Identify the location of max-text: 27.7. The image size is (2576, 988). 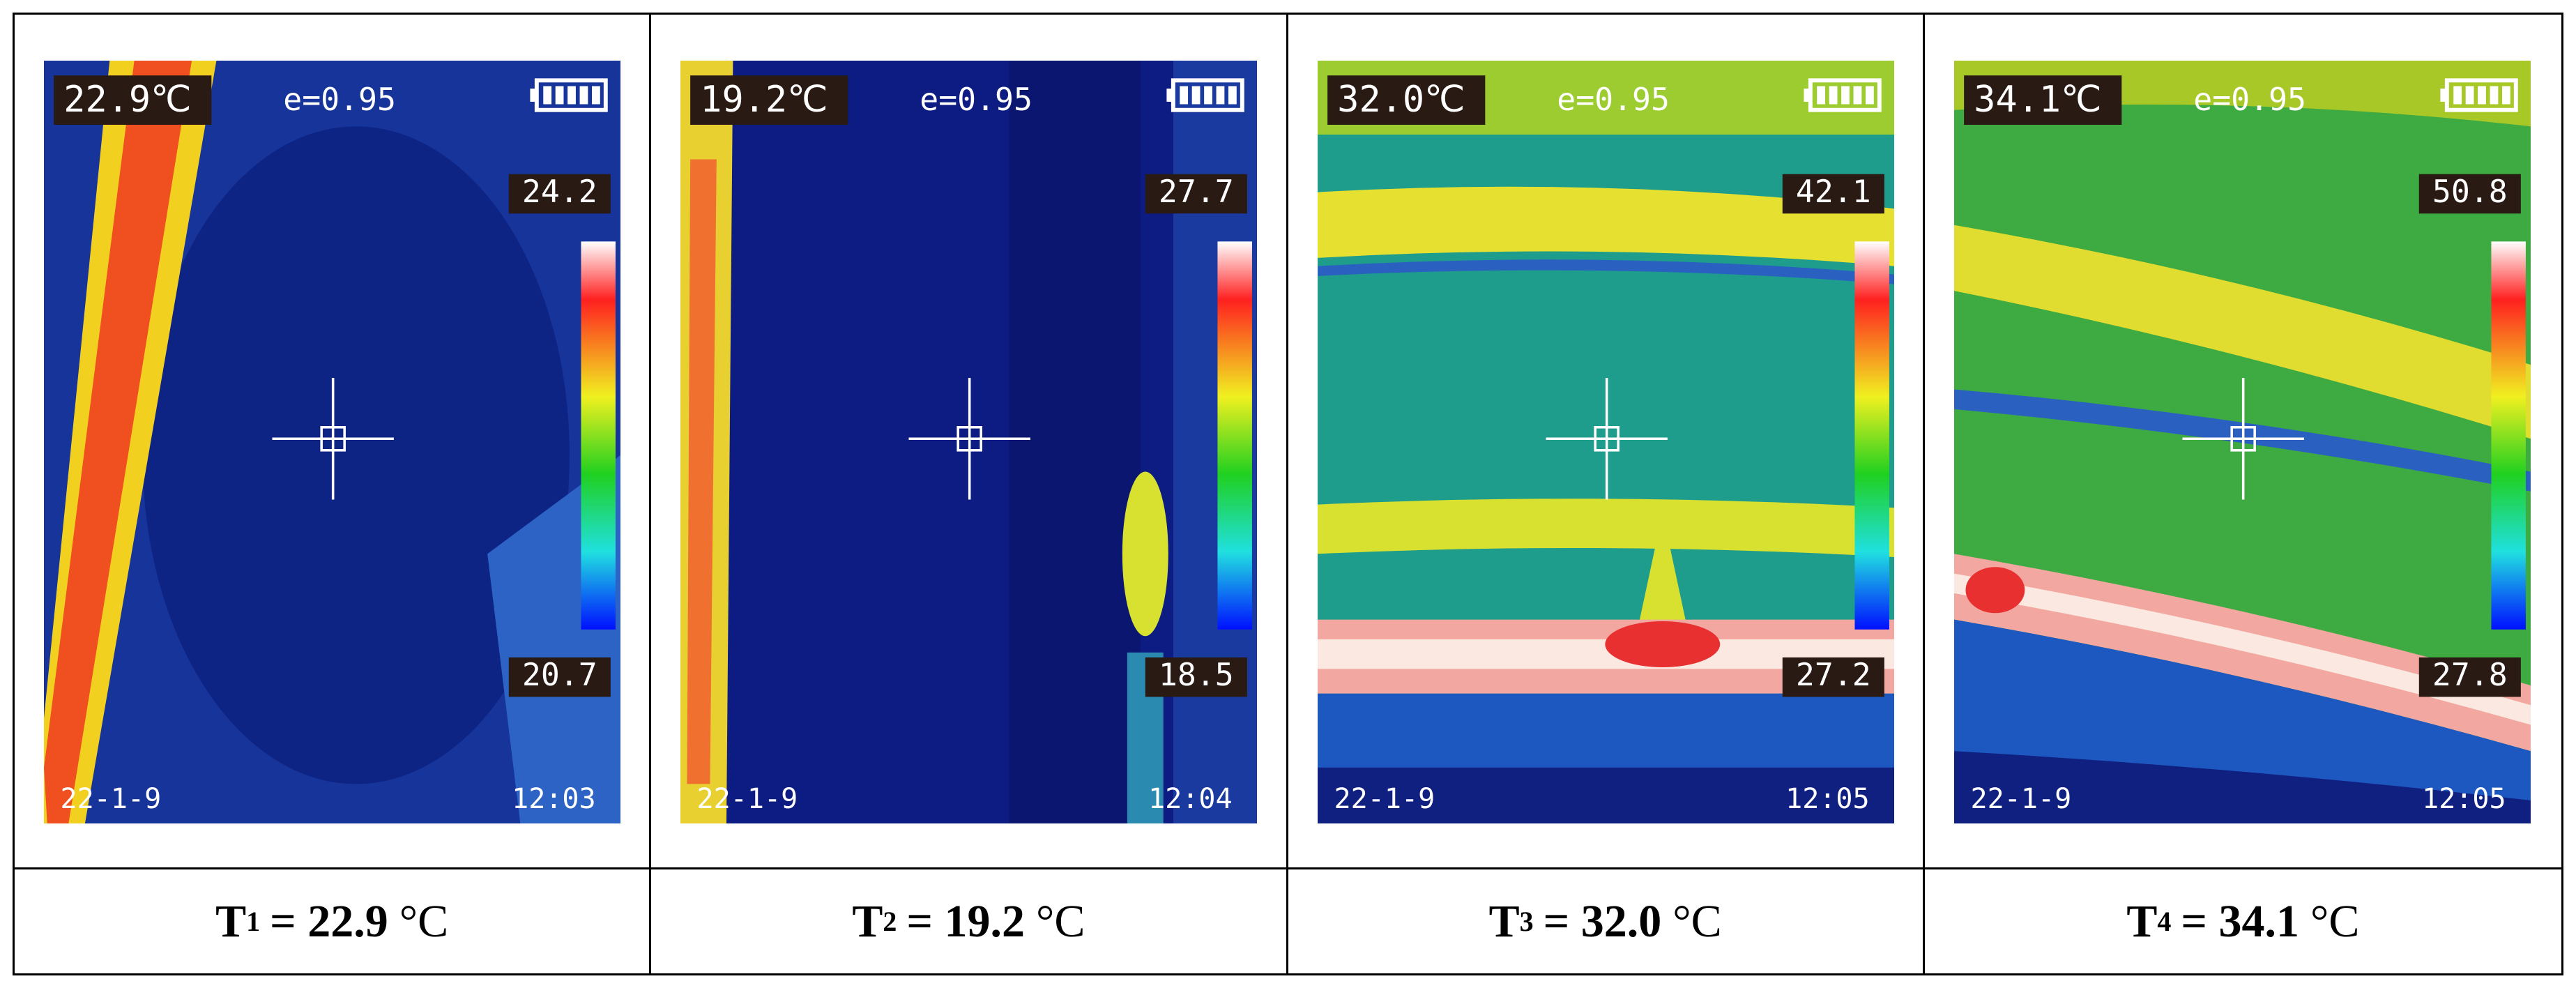
(1197, 191).